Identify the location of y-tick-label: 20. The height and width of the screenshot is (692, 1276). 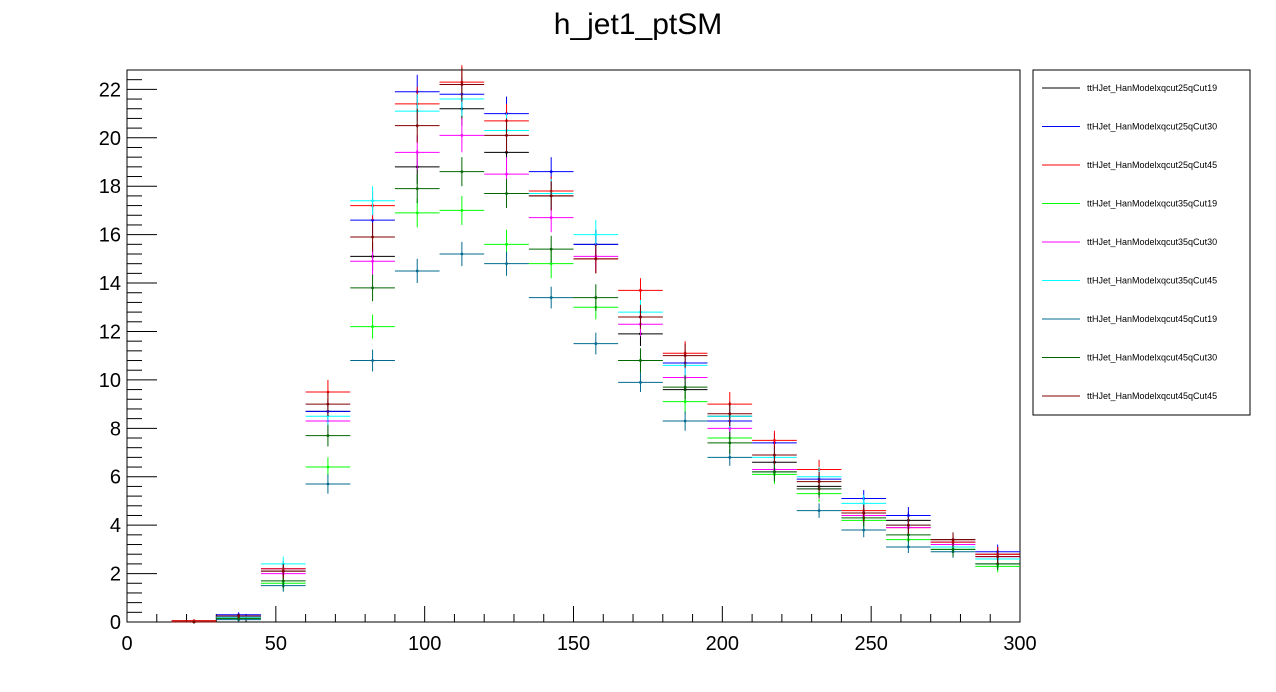
(110, 139).